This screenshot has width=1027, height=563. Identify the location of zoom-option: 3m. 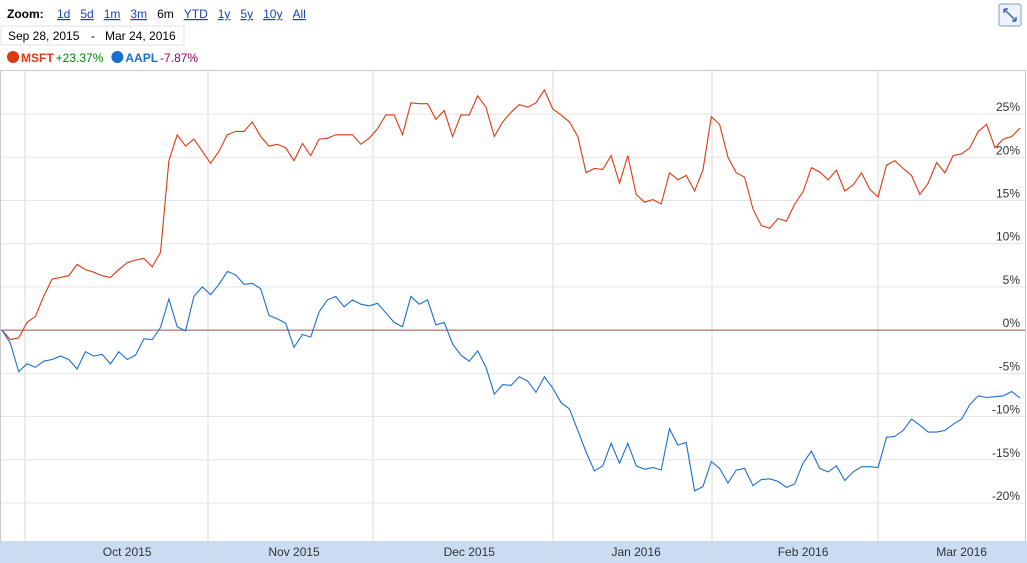
(138, 14).